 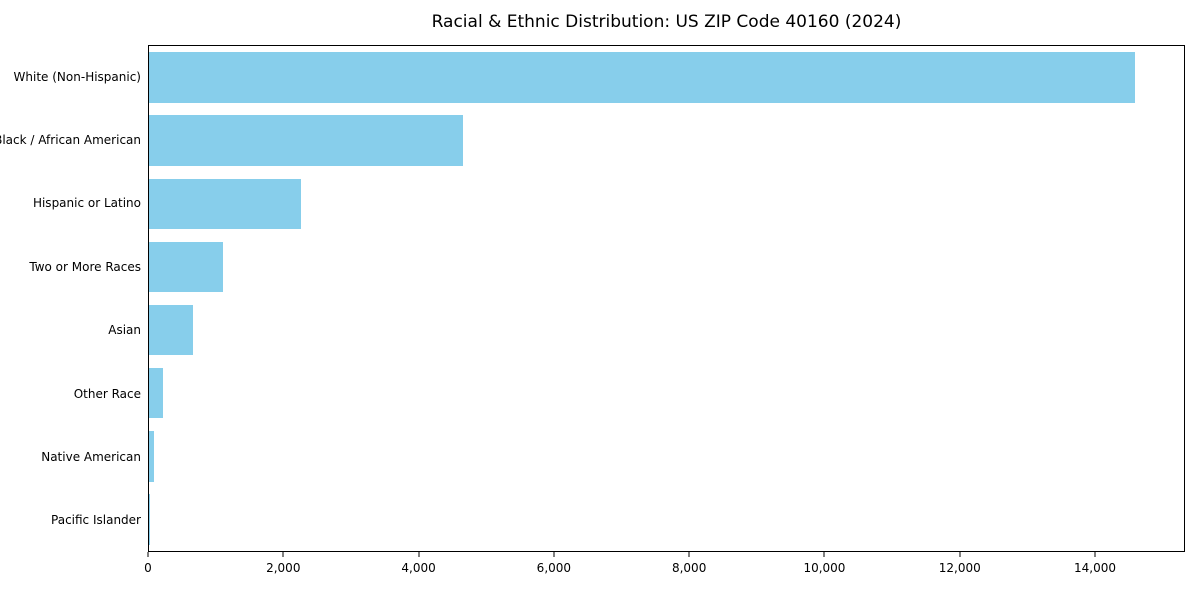 What do you see at coordinates (124, 330) in the screenshot?
I see `y-axis-label: Asian` at bounding box center [124, 330].